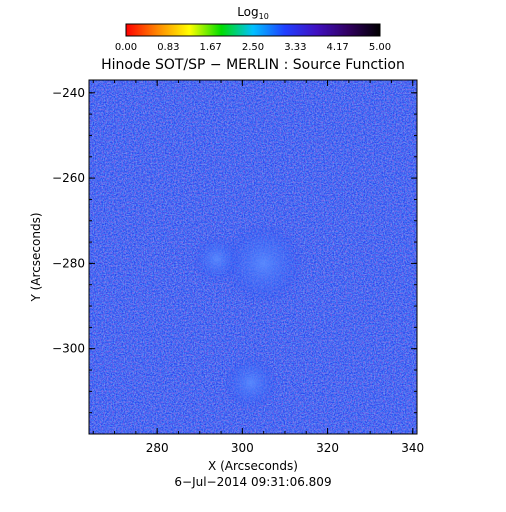 This screenshot has width=506, height=512. I want to click on x-tick-label: 340, so click(412, 448).